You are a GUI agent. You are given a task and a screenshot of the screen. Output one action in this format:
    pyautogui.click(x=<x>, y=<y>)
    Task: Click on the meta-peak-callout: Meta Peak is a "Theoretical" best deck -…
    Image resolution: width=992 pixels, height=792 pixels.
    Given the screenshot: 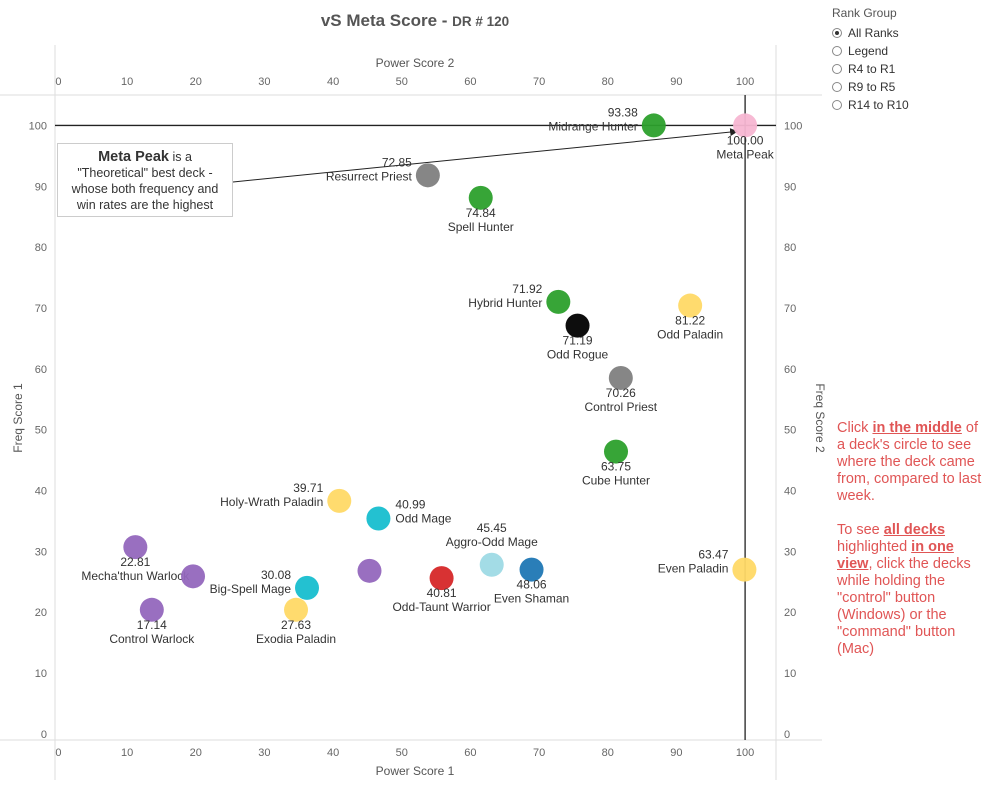 What is the action you would take?
    pyautogui.click(x=145, y=180)
    